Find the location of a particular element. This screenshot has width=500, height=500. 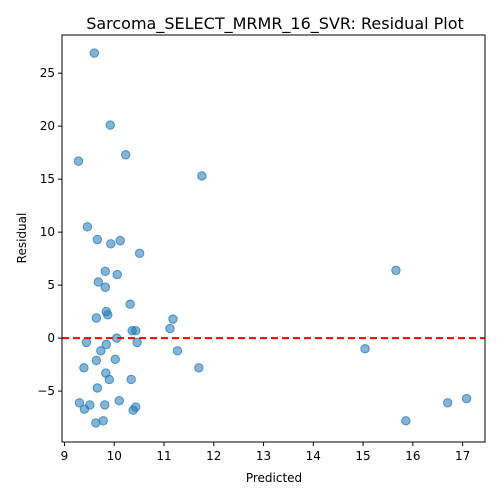

y-tick-label: 25 is located at coordinates (47, 73).